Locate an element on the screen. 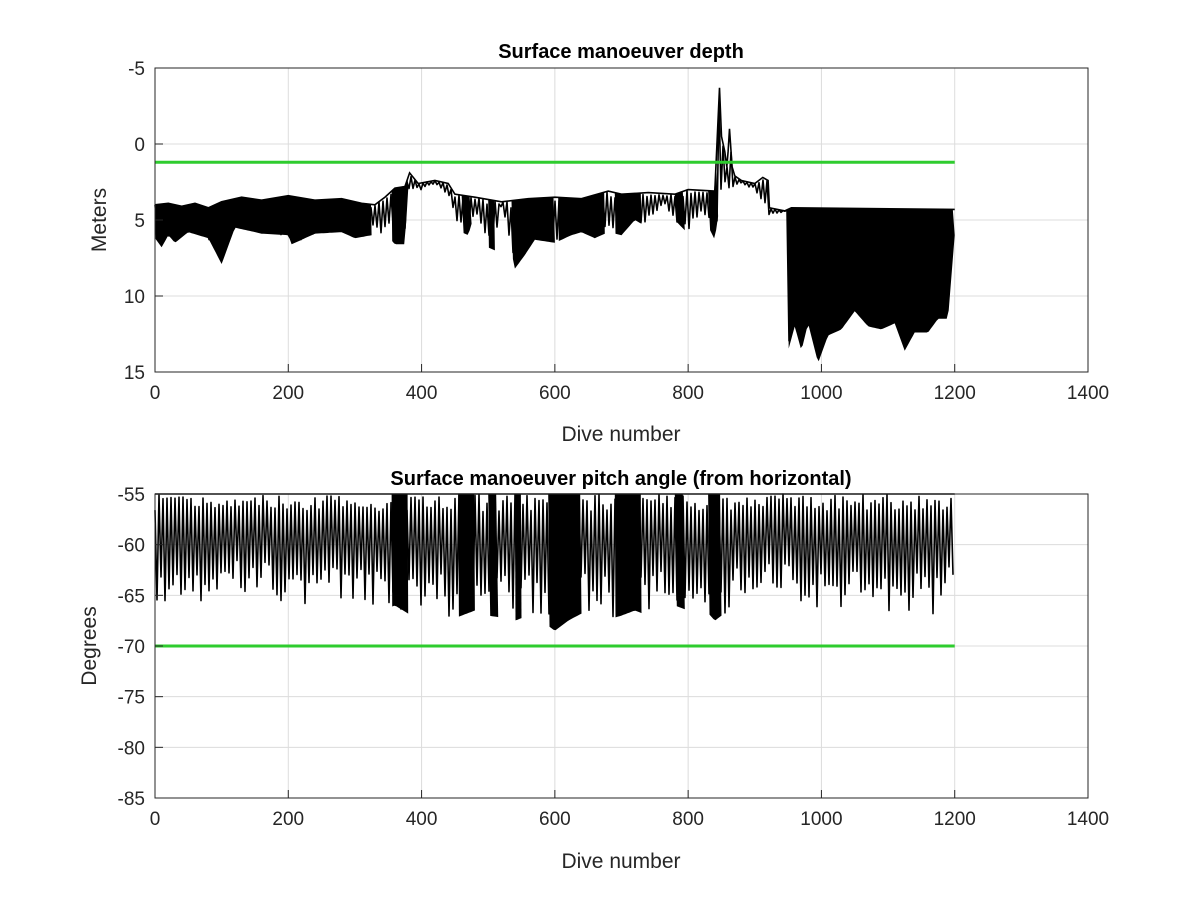  pitch-y-tick-label: -85 is located at coordinates (131, 799).